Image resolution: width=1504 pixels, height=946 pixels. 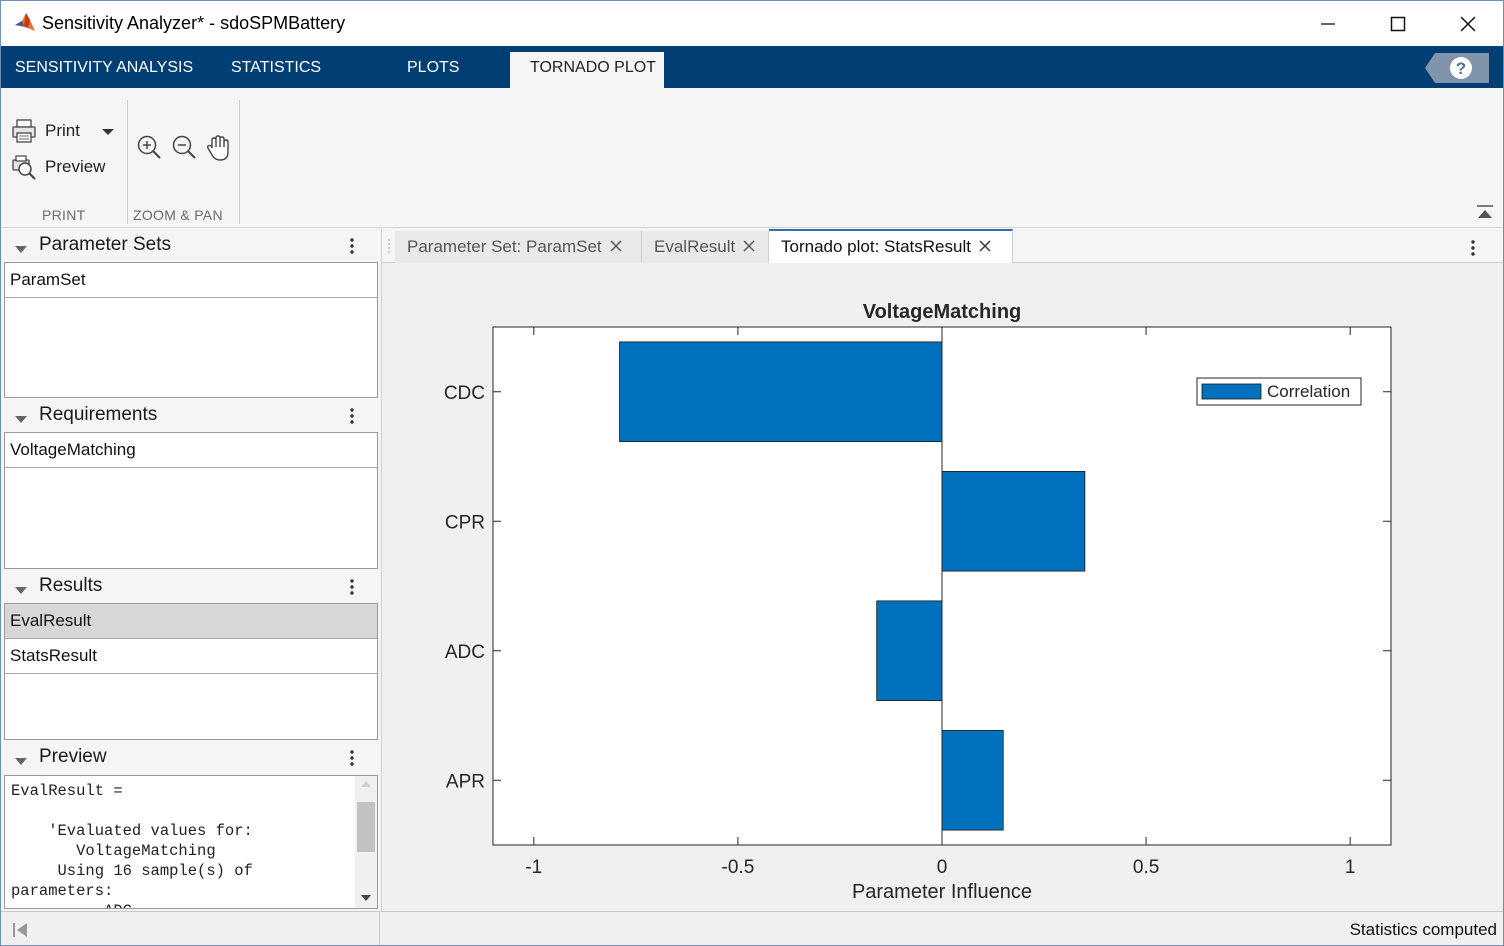 I want to click on vertical-scrollbar, so click(x=366, y=842).